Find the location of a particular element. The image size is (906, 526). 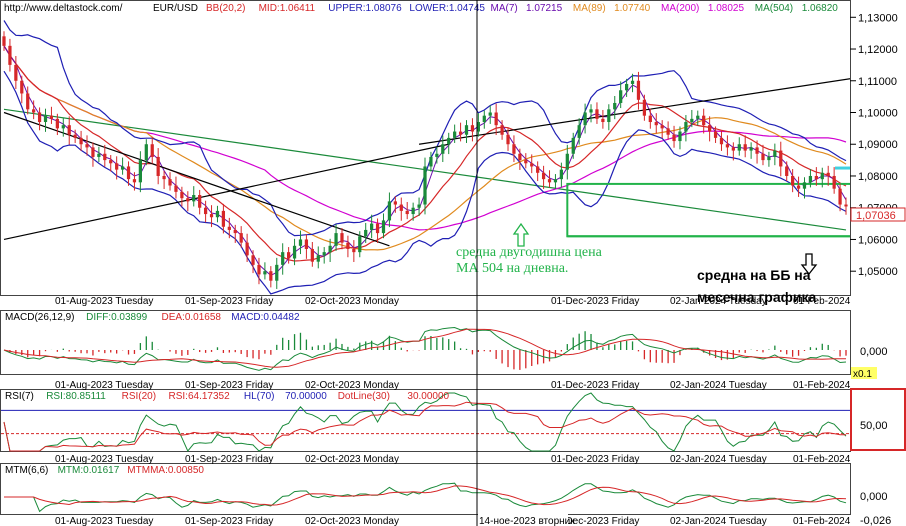

mtm-date-label: 01-Dec-2023 Friday is located at coordinates (595, 521).